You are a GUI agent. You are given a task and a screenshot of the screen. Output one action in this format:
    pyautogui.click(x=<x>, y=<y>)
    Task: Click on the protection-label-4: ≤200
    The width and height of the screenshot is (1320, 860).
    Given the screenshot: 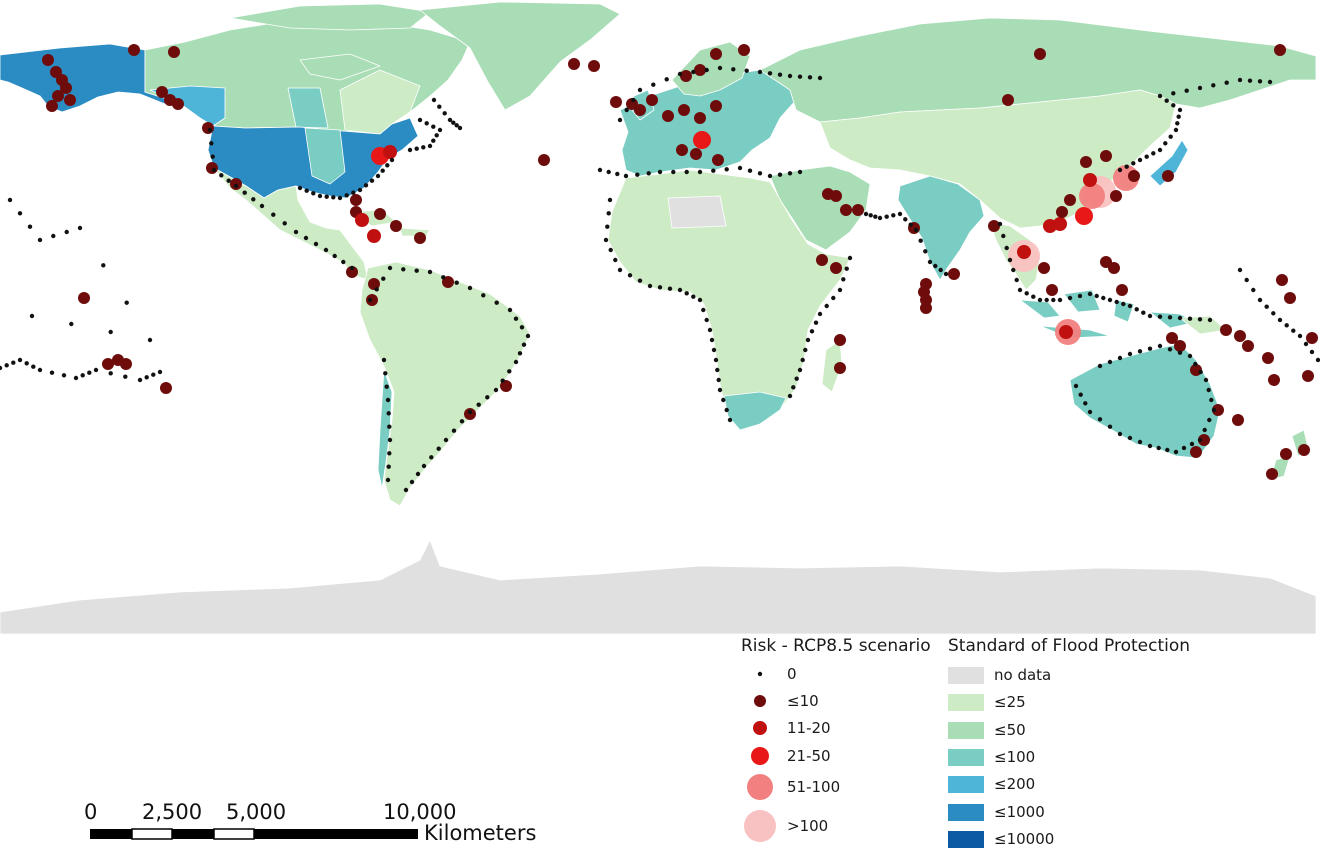 What is the action you would take?
    pyautogui.click(x=1015, y=784)
    